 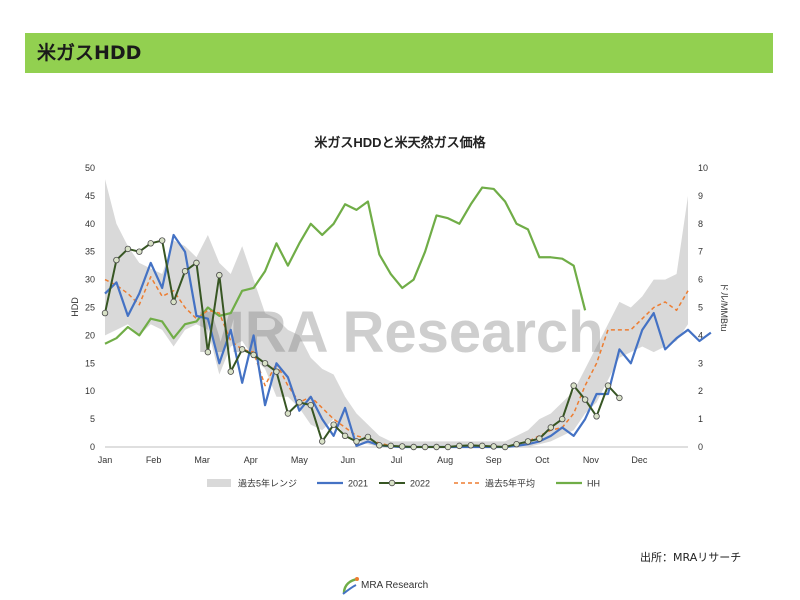 I want to click on y2-tick-label: 6, so click(x=700, y=280).